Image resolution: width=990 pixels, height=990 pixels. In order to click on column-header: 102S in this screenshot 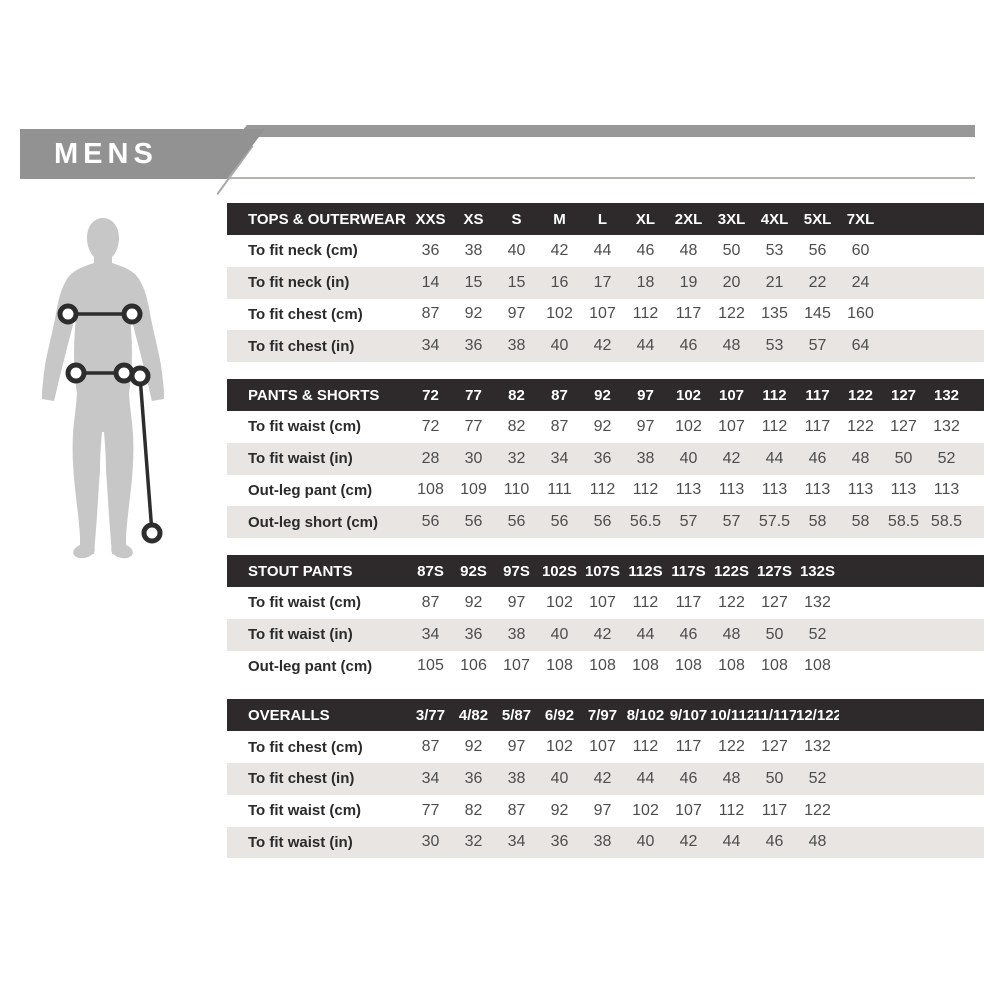, I will do `click(559, 571)`.